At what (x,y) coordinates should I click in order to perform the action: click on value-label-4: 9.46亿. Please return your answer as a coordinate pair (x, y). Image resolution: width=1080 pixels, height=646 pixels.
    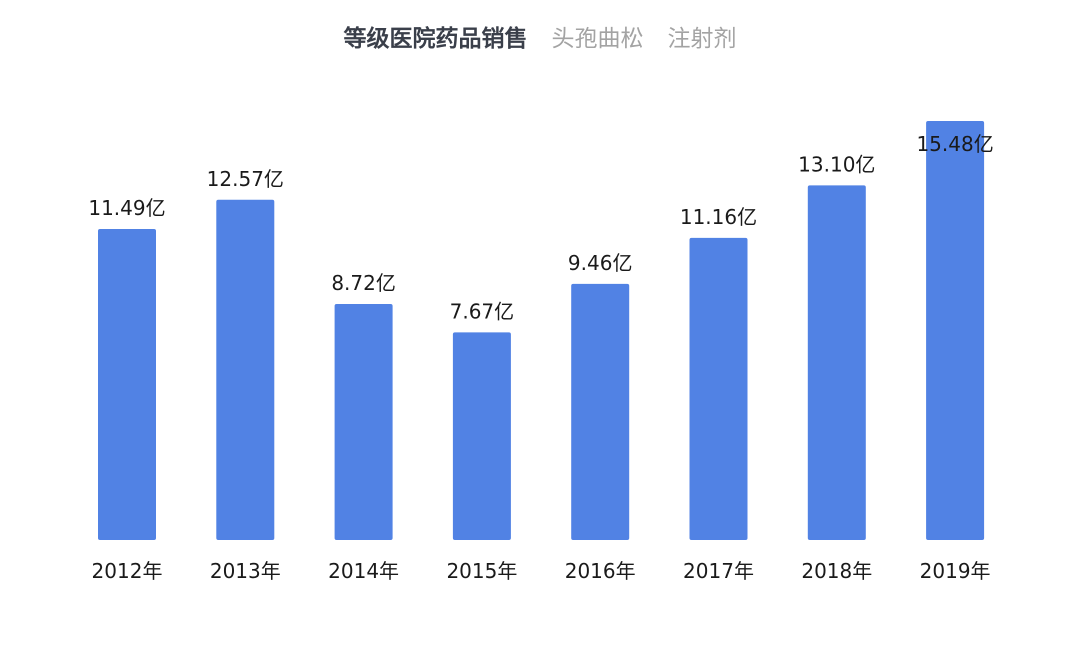
    Looking at the image, I should click on (600, 263).